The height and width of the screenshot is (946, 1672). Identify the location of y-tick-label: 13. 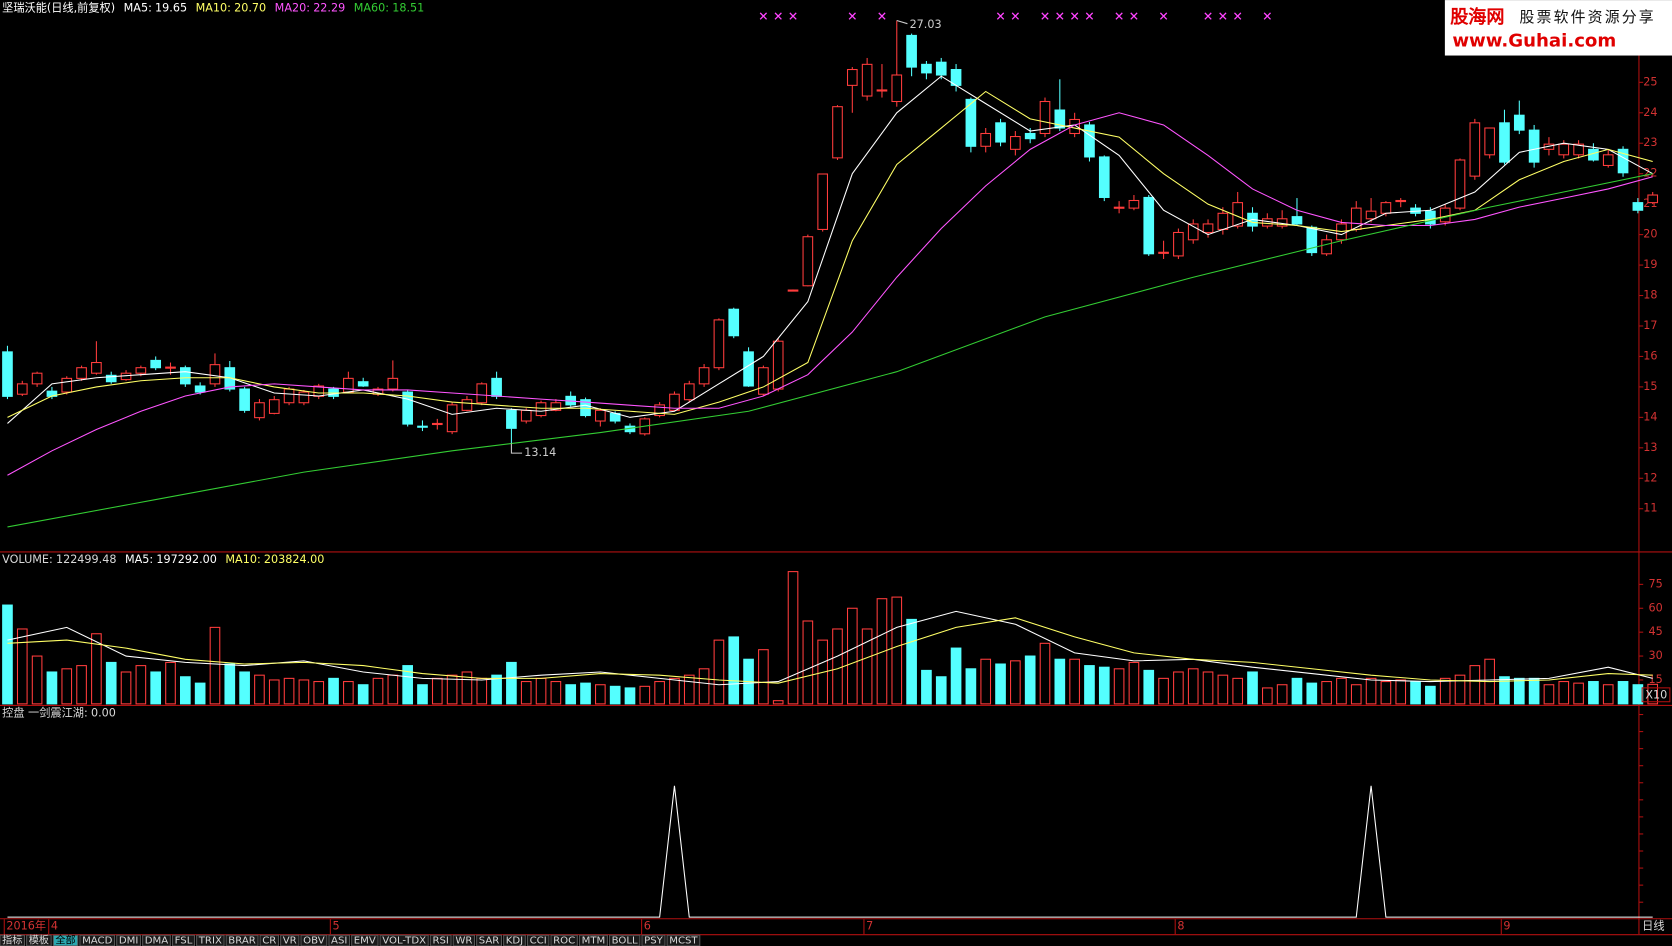
(1650, 447).